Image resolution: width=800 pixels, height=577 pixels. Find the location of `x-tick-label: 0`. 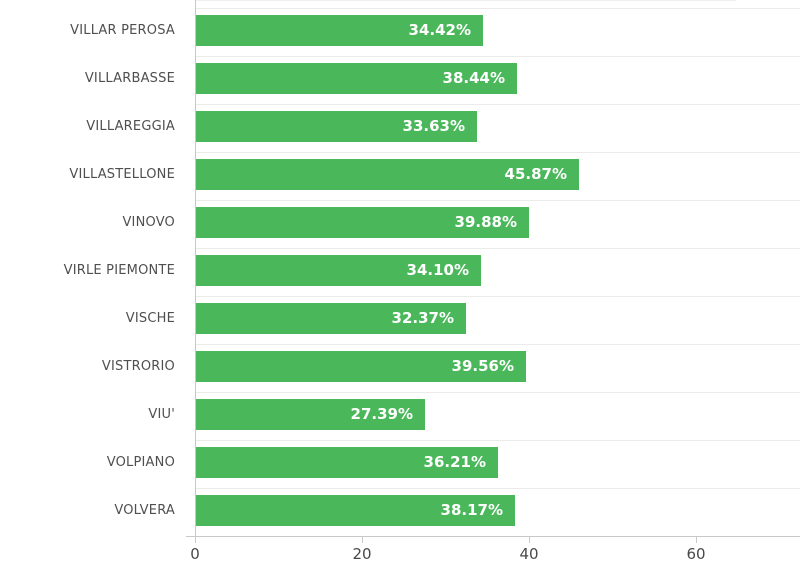

x-tick-label: 0 is located at coordinates (195, 554).